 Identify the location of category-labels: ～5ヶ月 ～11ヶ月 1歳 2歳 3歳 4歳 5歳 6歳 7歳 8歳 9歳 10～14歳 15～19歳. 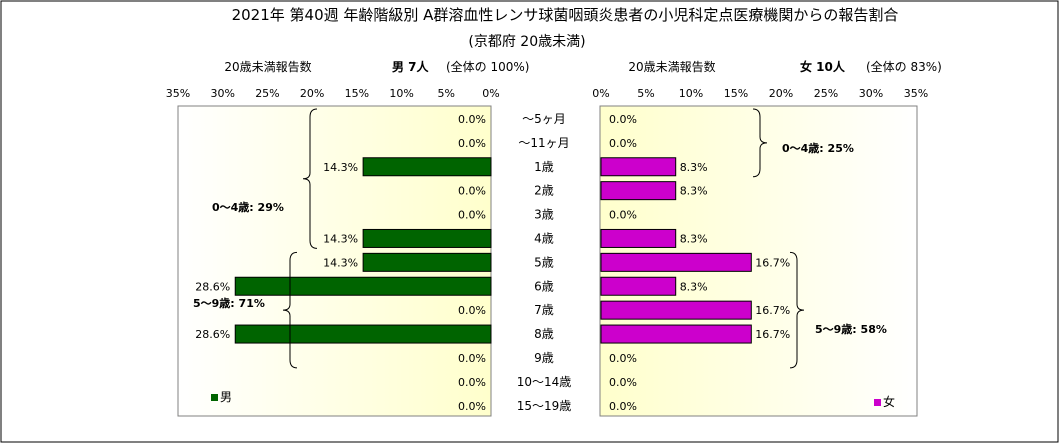
(544, 262).